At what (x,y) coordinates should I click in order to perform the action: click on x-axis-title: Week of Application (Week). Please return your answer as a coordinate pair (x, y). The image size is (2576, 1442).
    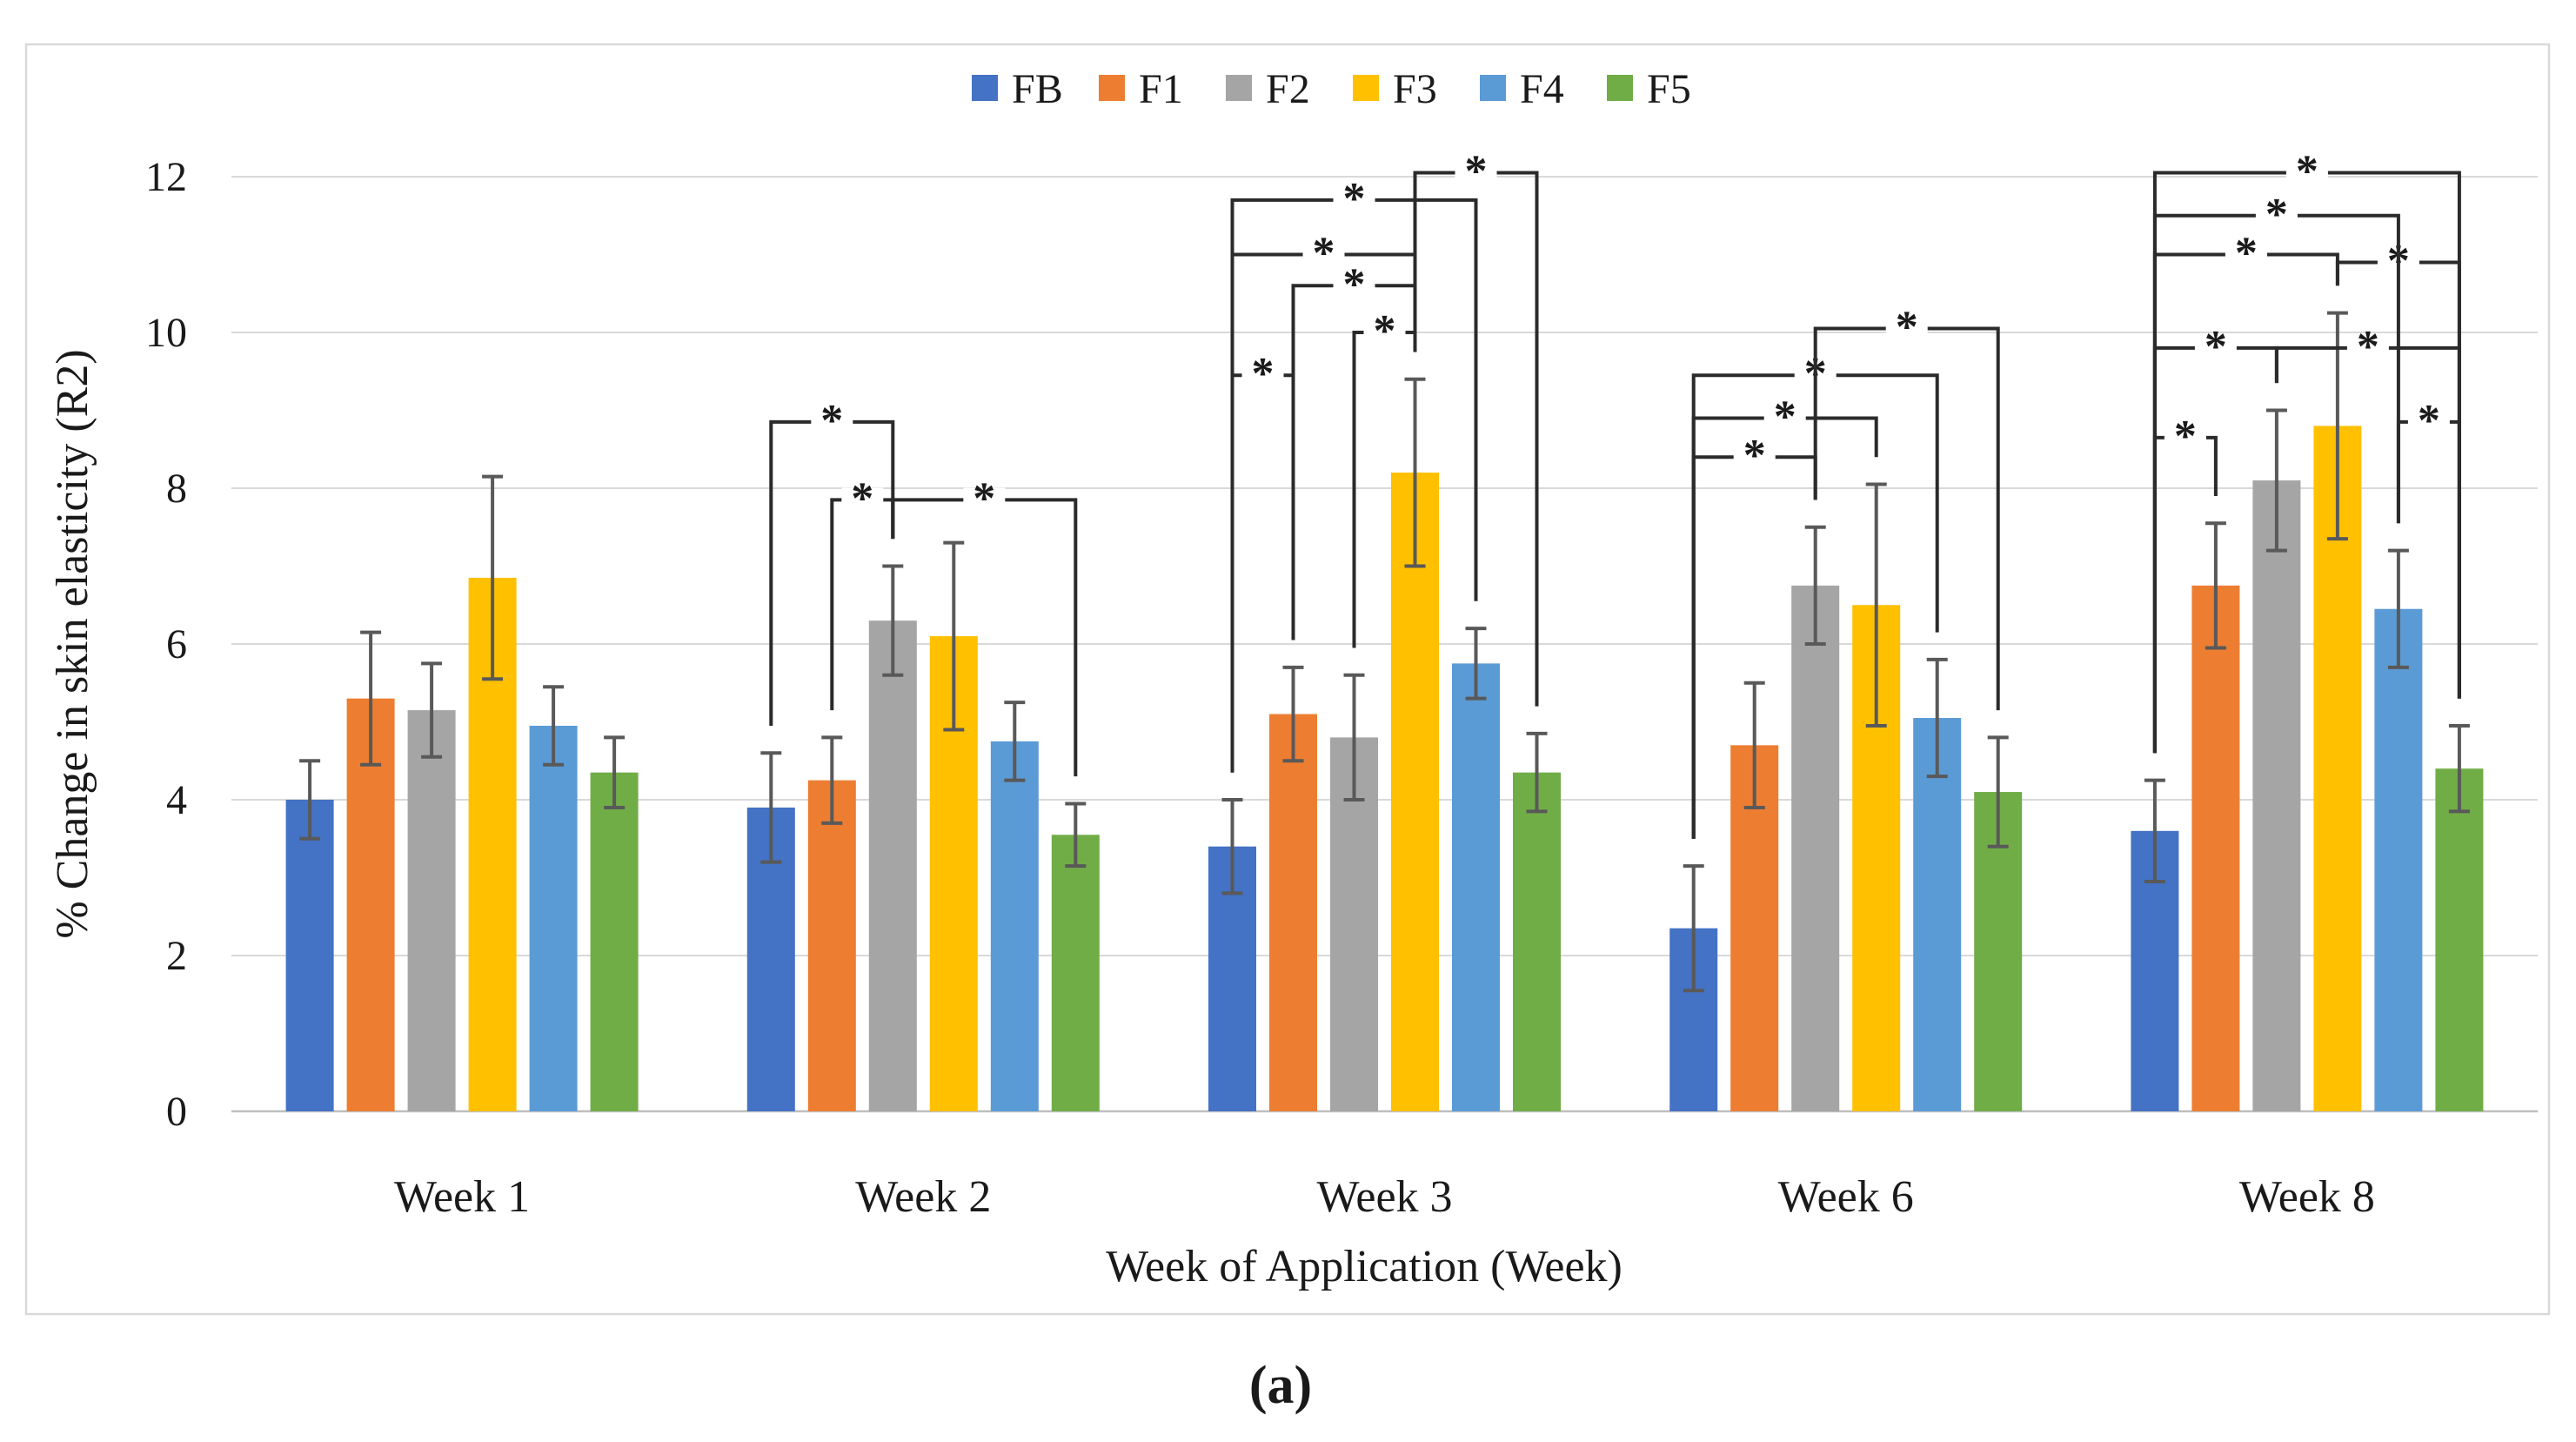
    Looking at the image, I should click on (1364, 1266).